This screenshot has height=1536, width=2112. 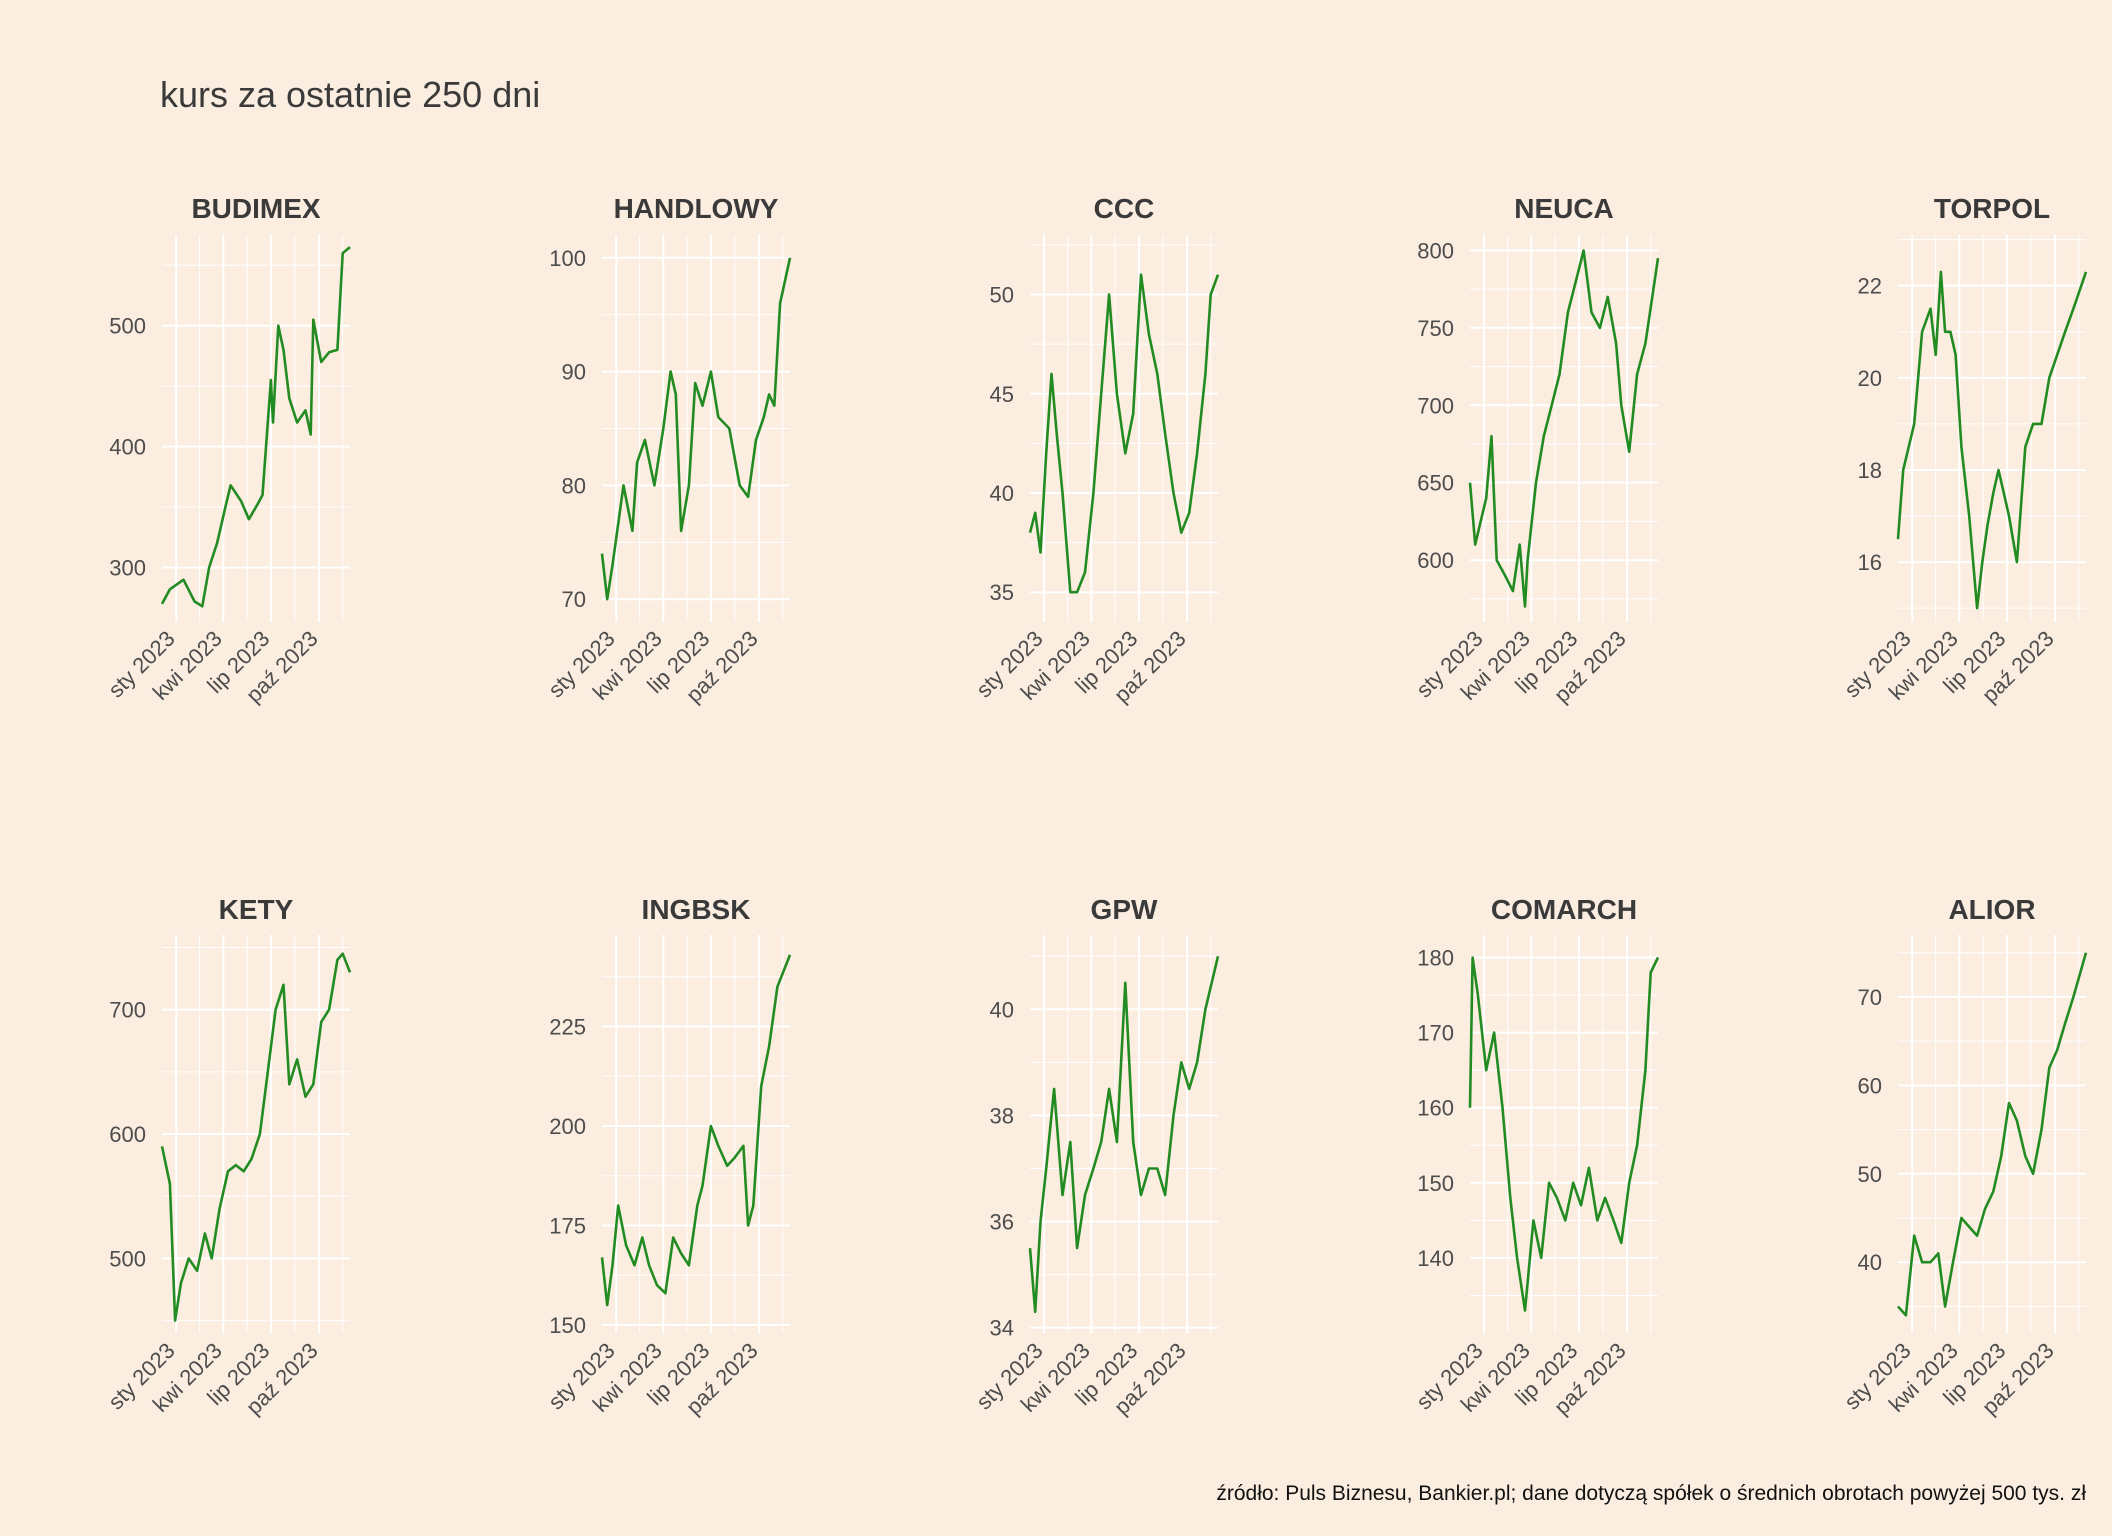 What do you see at coordinates (1002, 394) in the screenshot?
I see `y-tick-label: 45` at bounding box center [1002, 394].